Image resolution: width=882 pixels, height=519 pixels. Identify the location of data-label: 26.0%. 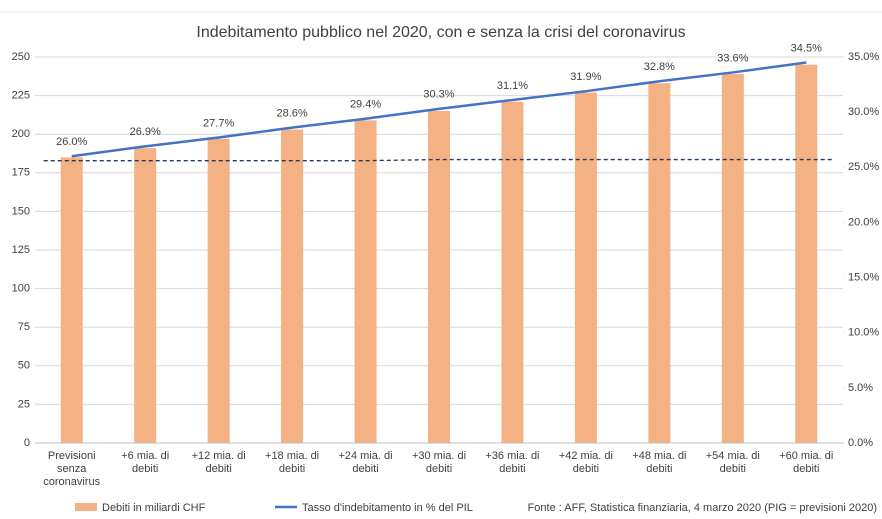
(71, 142).